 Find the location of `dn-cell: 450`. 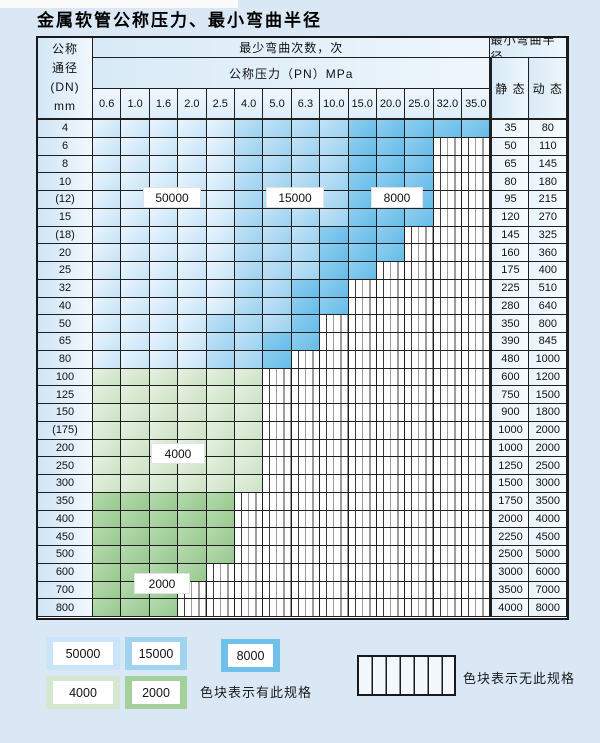

dn-cell: 450 is located at coordinates (65, 537).